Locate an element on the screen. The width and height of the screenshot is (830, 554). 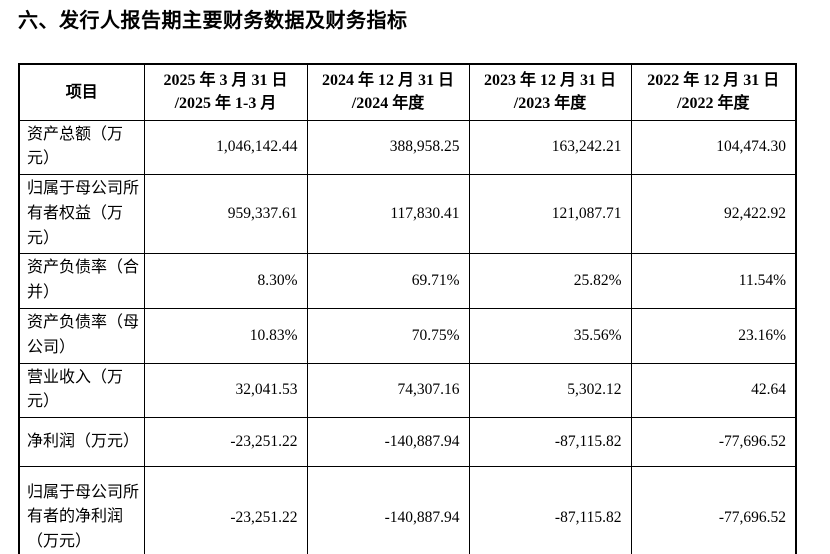
row-label: 净利润（万元） is located at coordinates (81, 442).